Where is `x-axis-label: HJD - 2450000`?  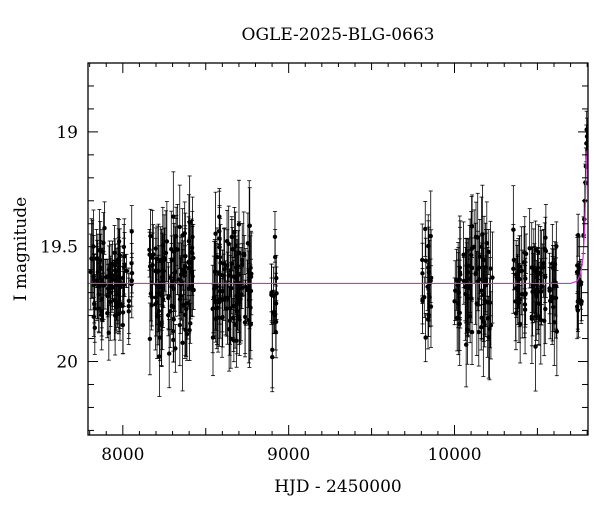 x-axis-label: HJD - 2450000 is located at coordinates (338, 487).